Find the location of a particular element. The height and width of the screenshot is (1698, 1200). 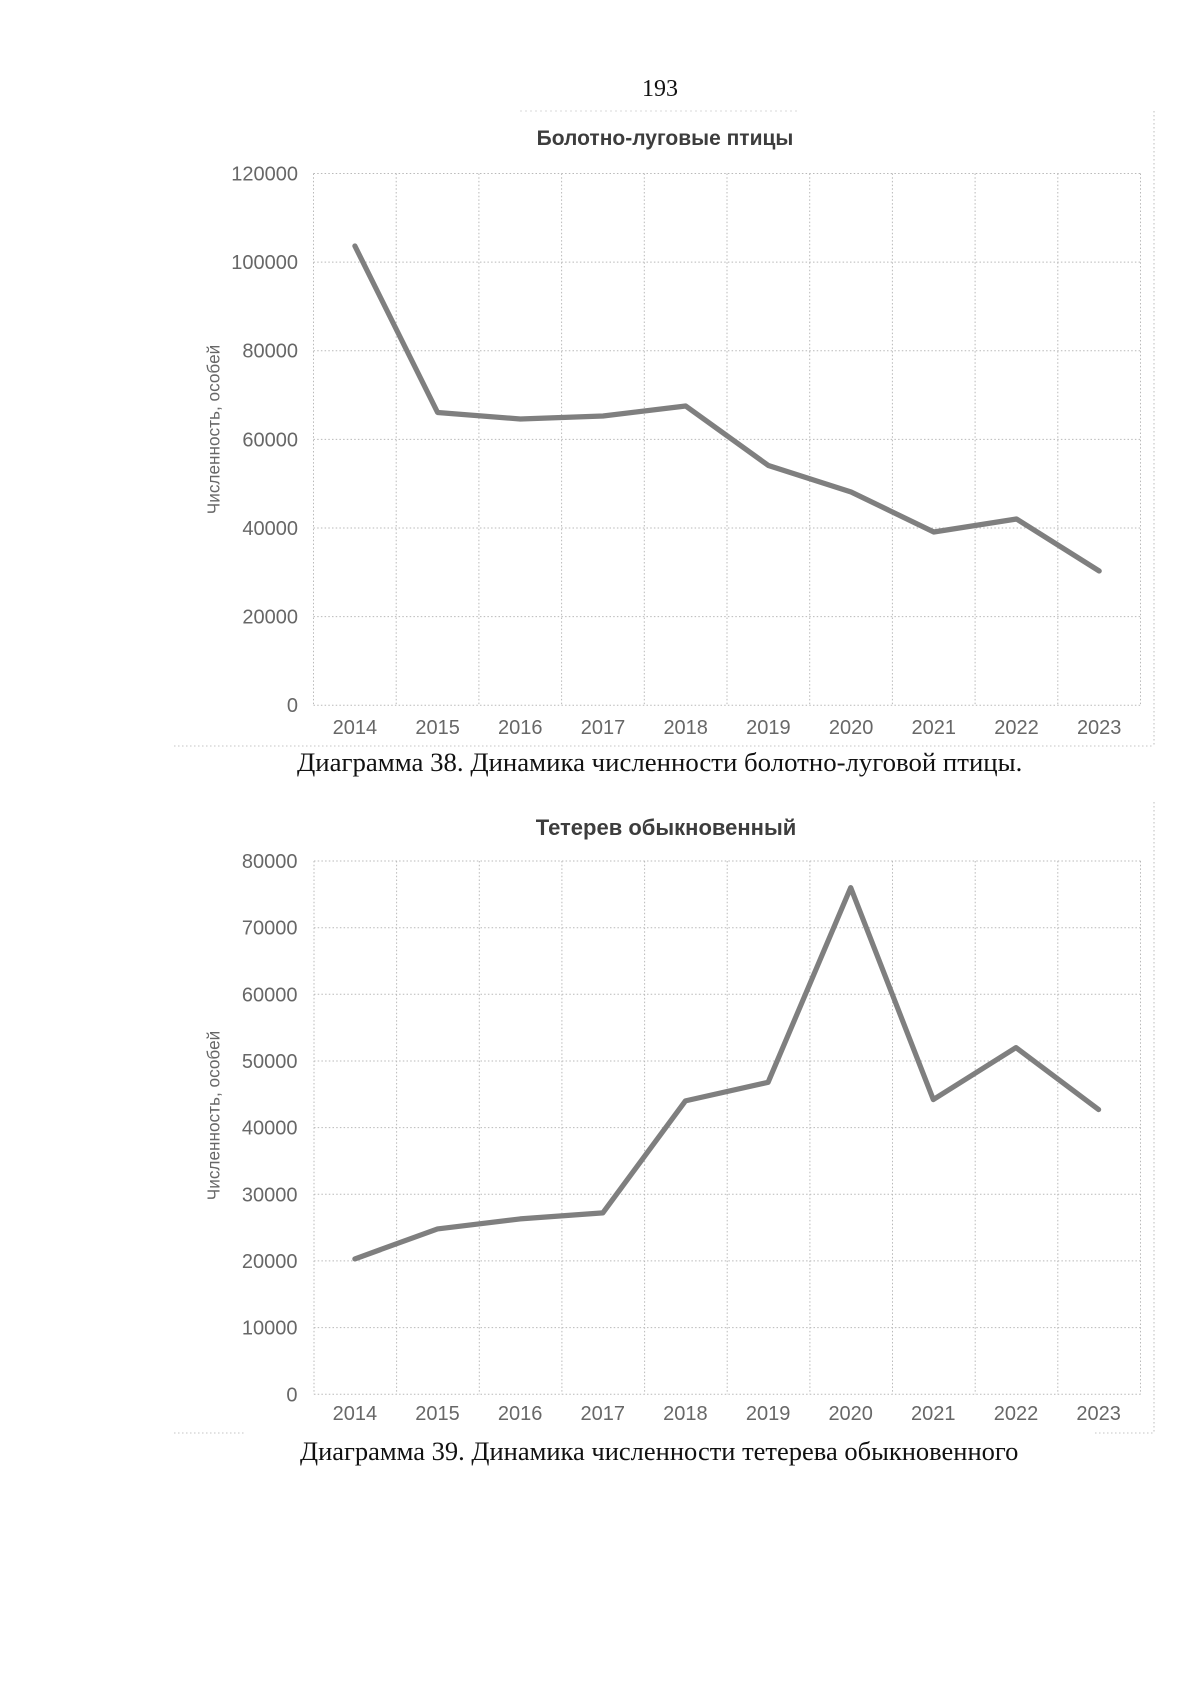

svg-text: Тетерев обыкновенный is located at coordinates (666, 827).